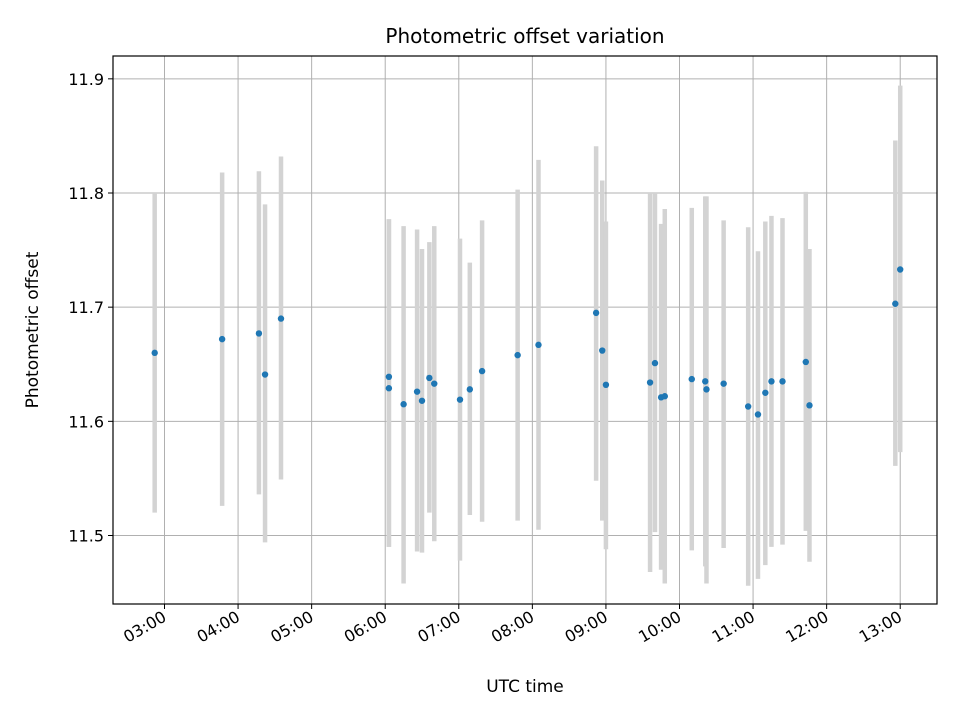 The height and width of the screenshot is (720, 960). What do you see at coordinates (86, 536) in the screenshot?
I see `y-tick-label: 11.5` at bounding box center [86, 536].